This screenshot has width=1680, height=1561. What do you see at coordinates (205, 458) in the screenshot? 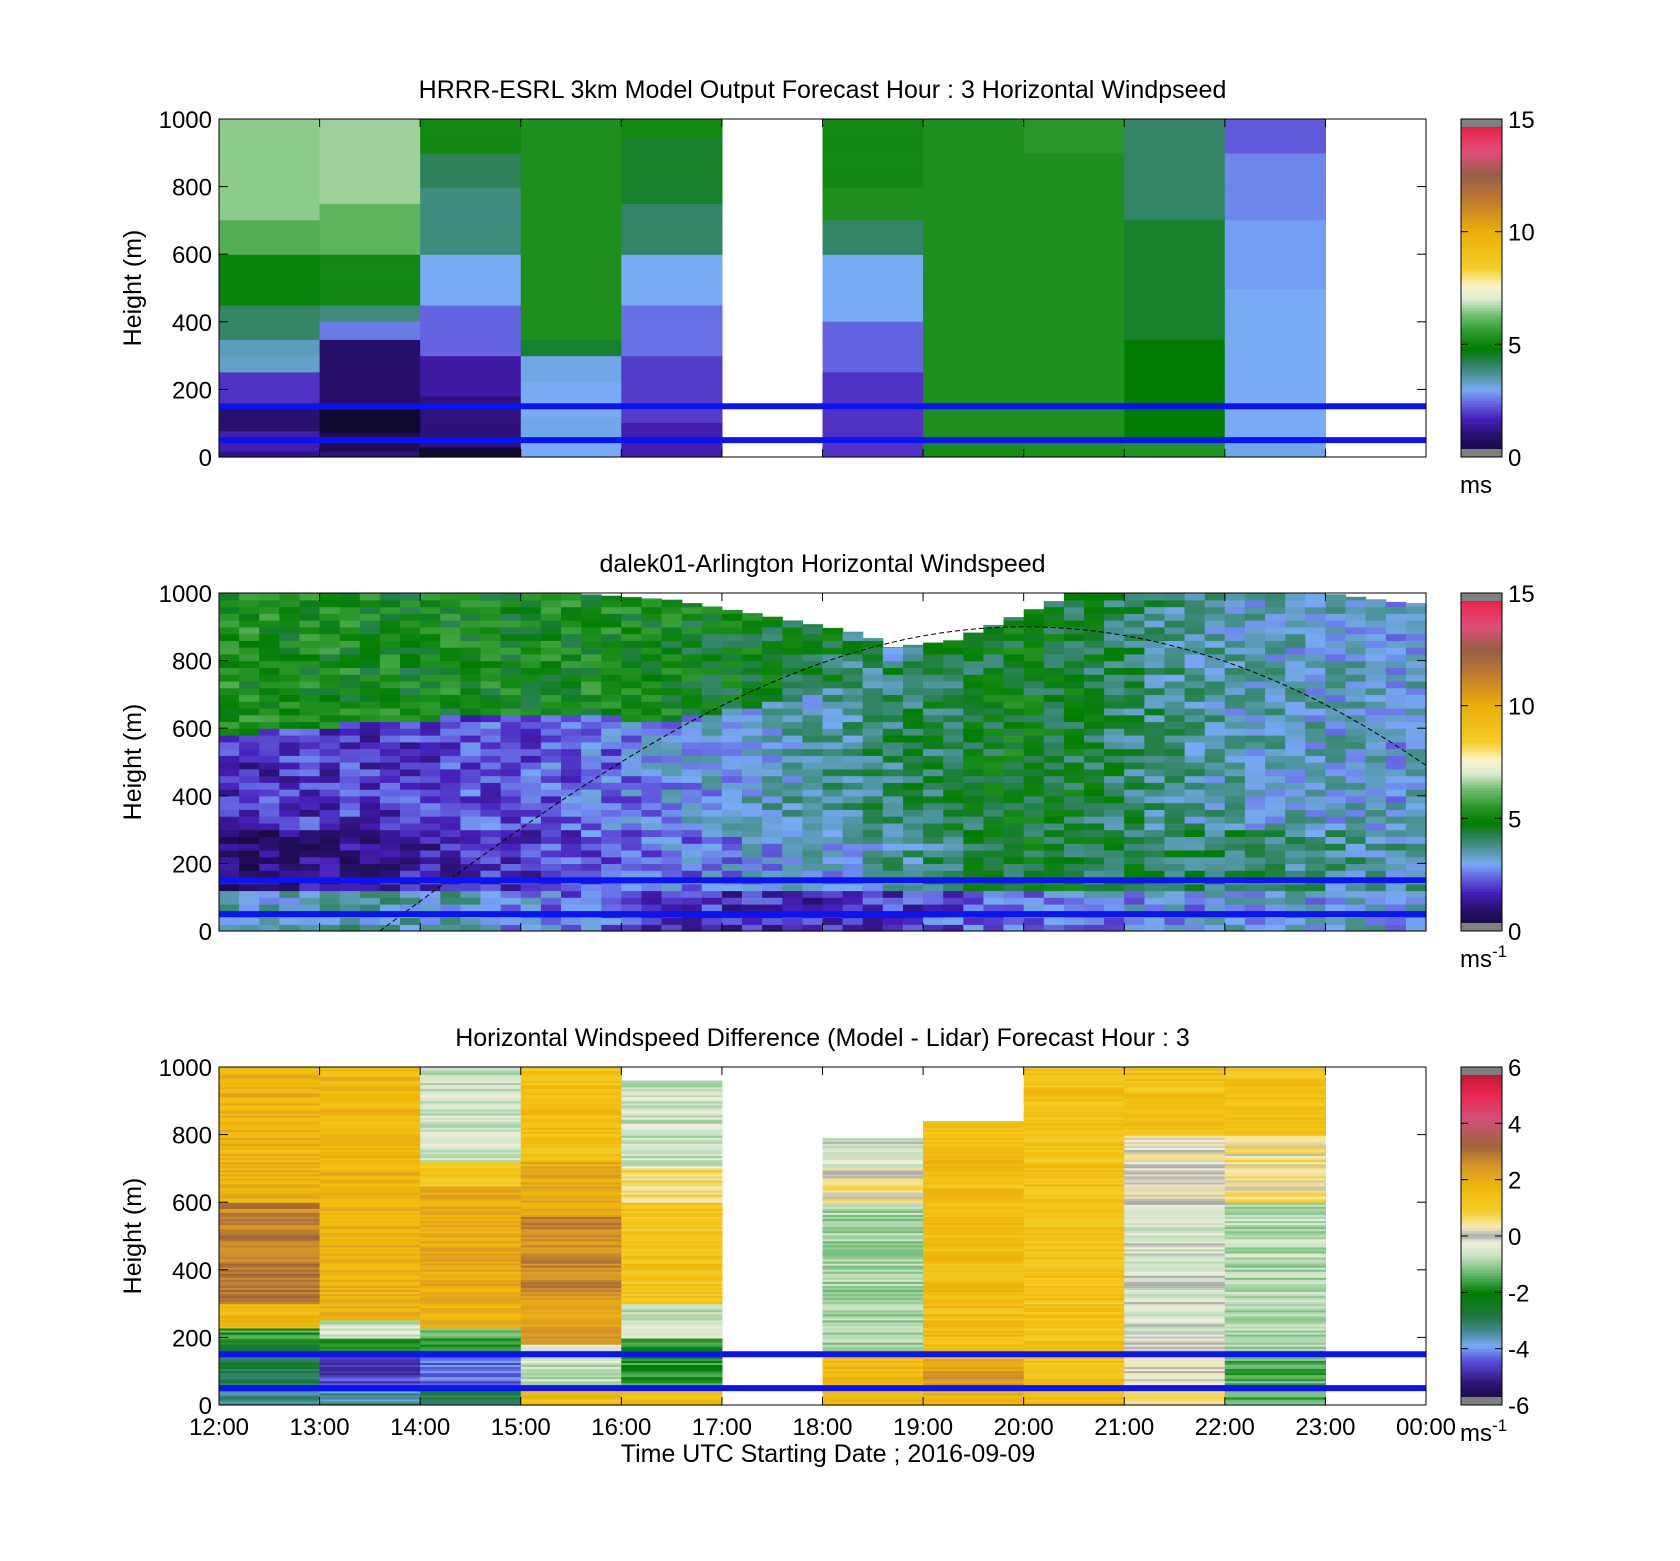
I see `y-tick-label: 0` at bounding box center [205, 458].